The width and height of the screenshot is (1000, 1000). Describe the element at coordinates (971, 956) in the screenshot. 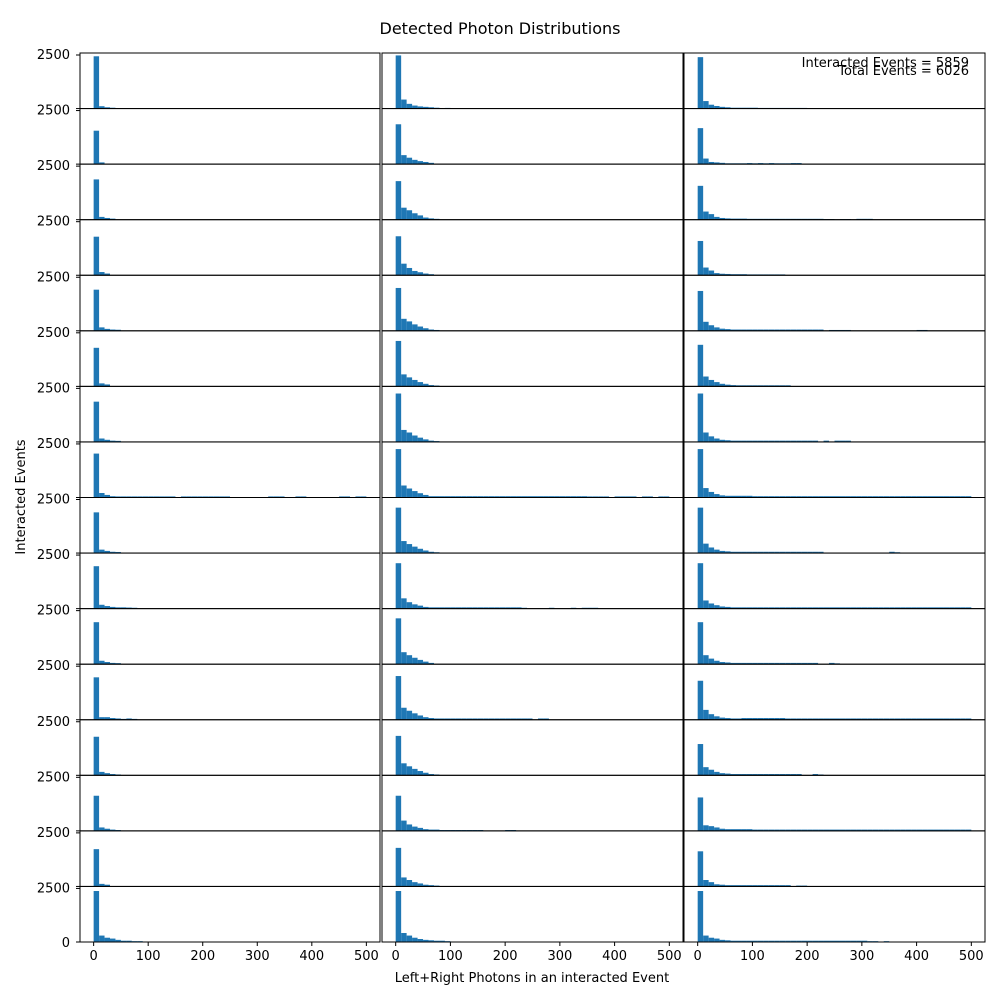

I see `x-tick-label: 500` at that location.